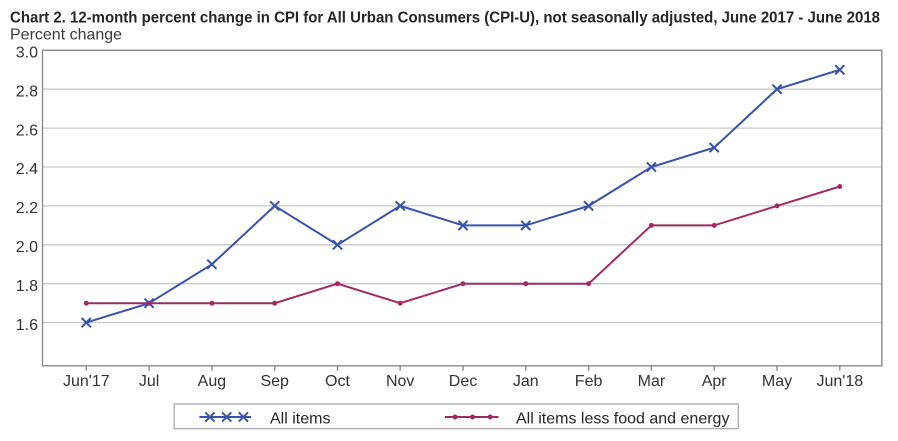 This screenshot has height=441, width=898. Describe the element at coordinates (526, 381) in the screenshot. I see `svg-text: Jan` at that location.